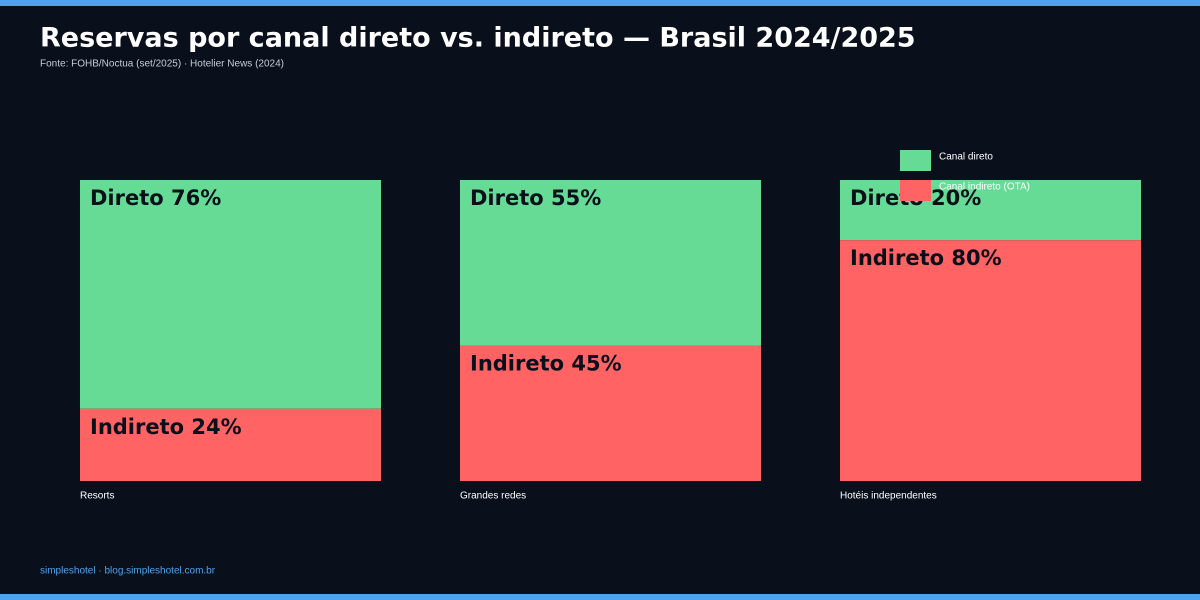  I want to click on value-label: Indireto 45%, so click(546, 364).